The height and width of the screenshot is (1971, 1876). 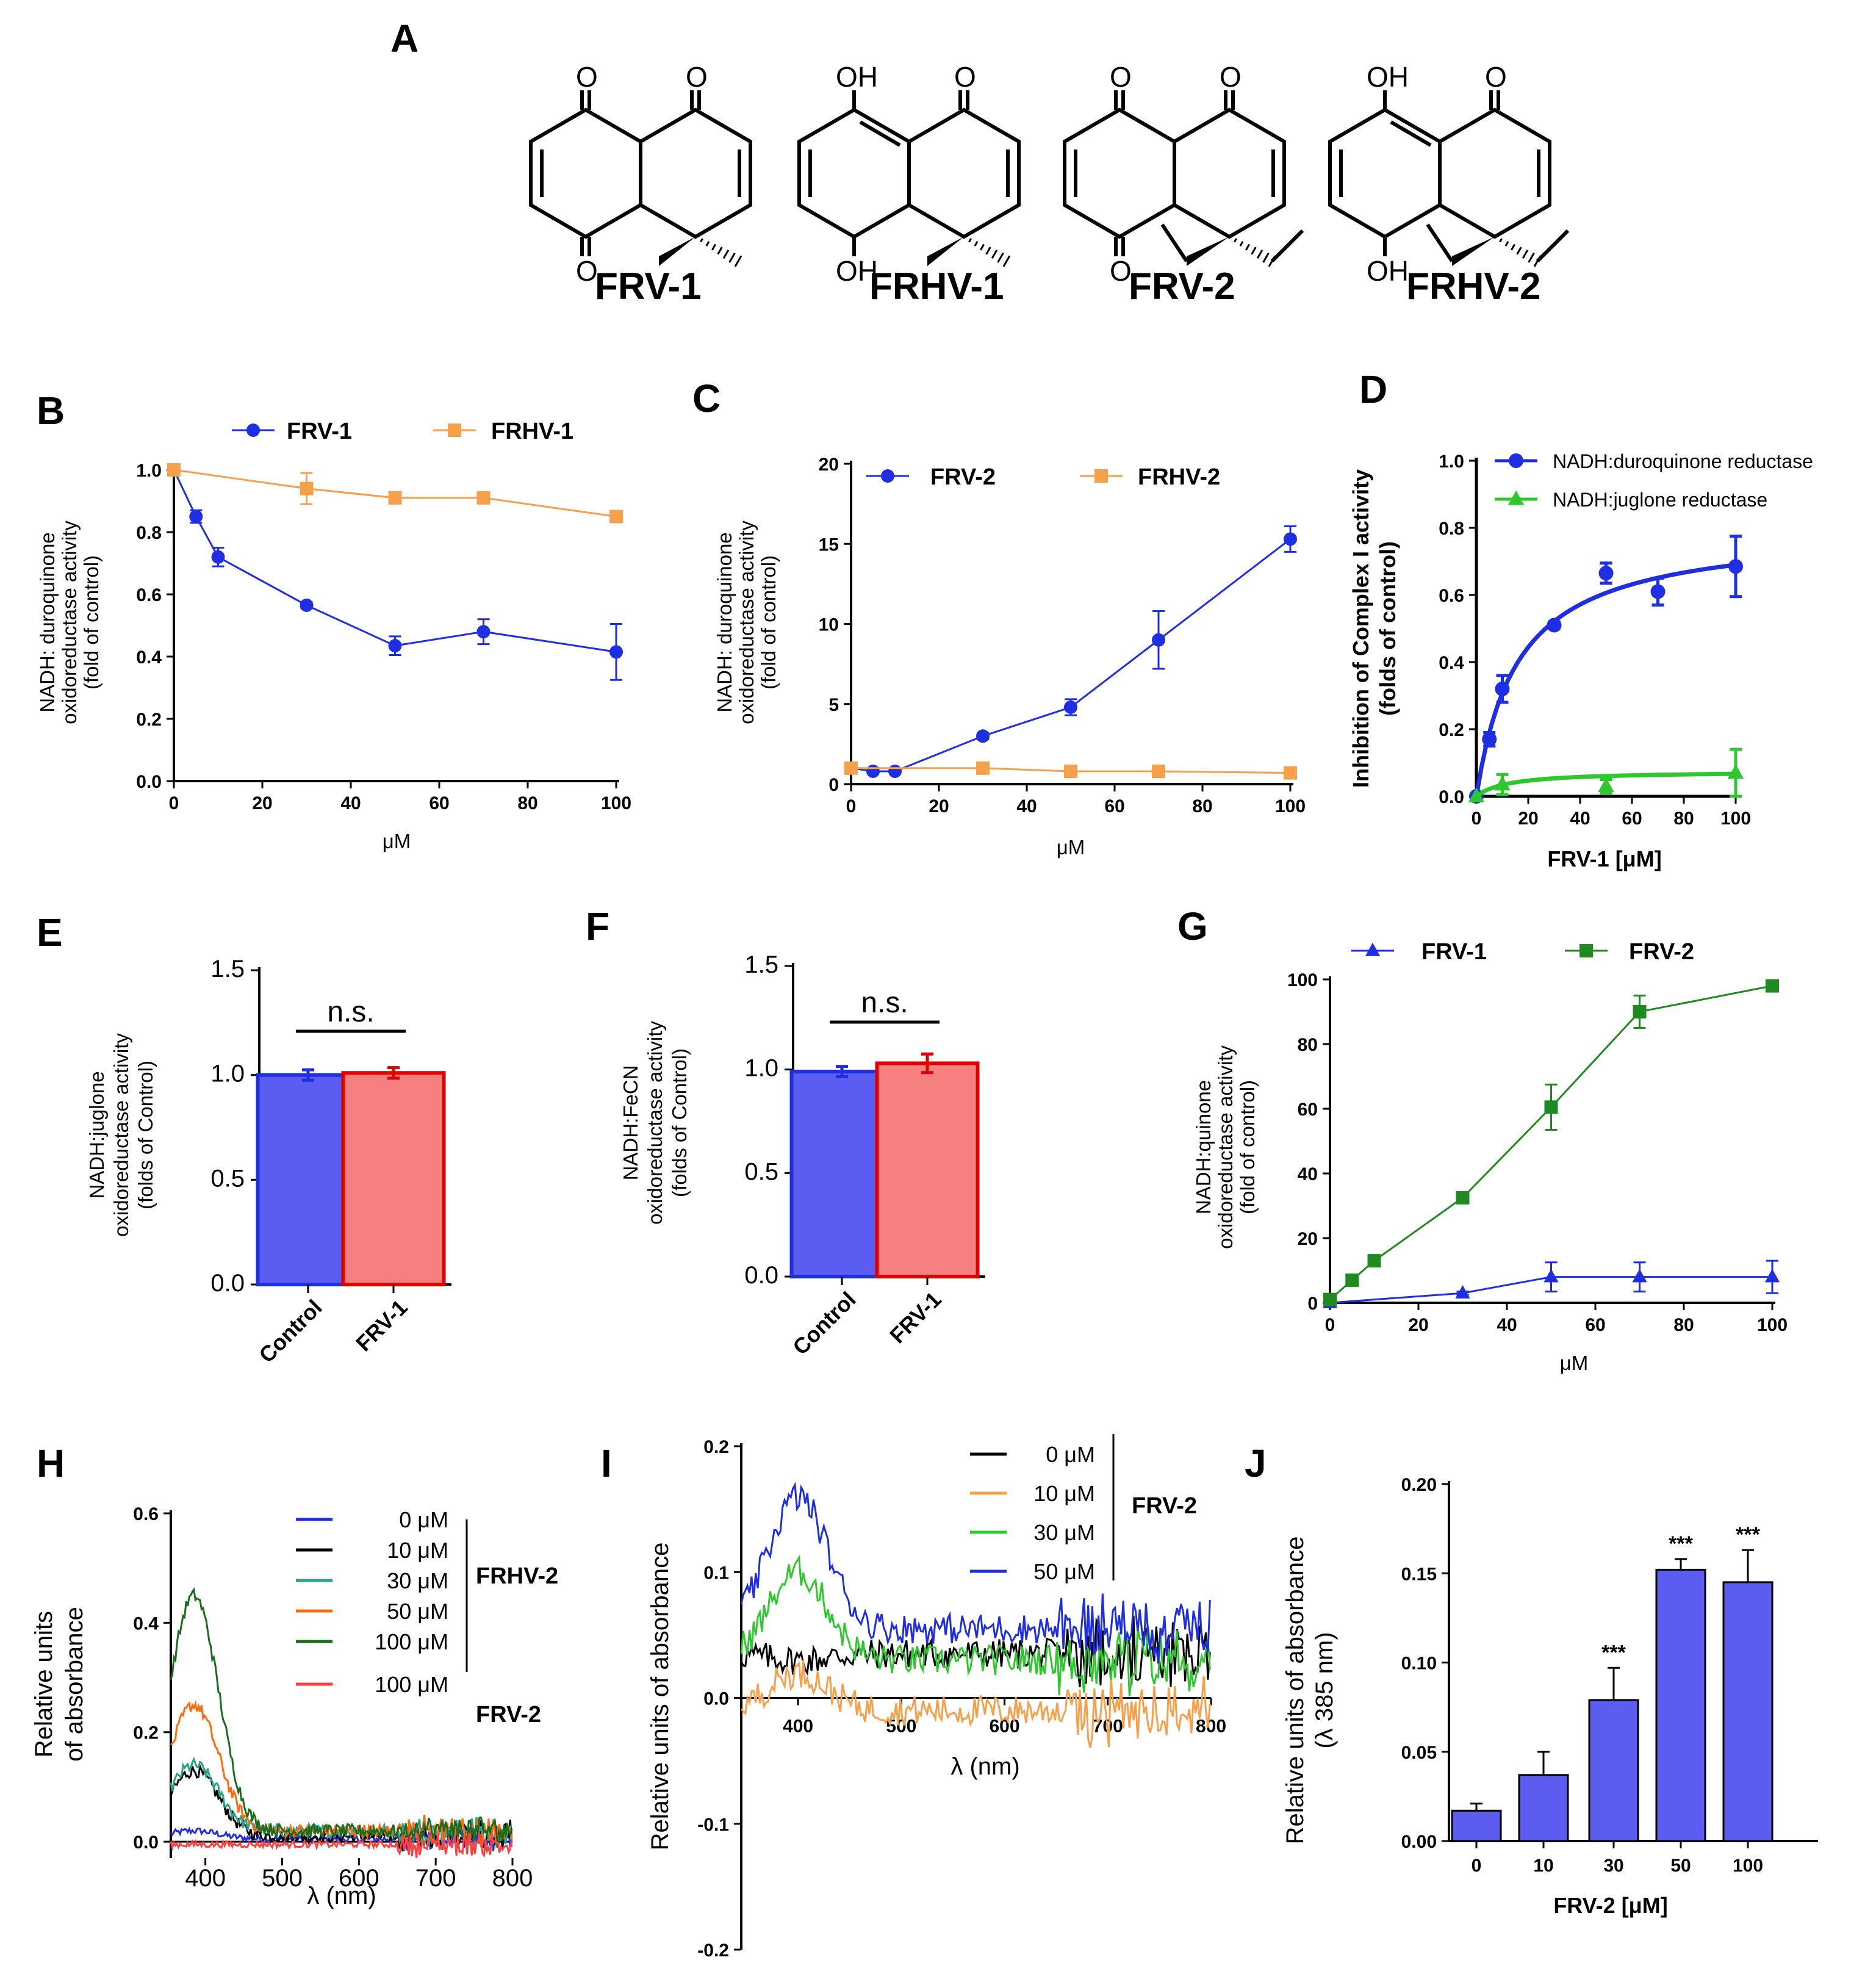 I want to click on x-tick-label: 80, so click(x=1683, y=819).